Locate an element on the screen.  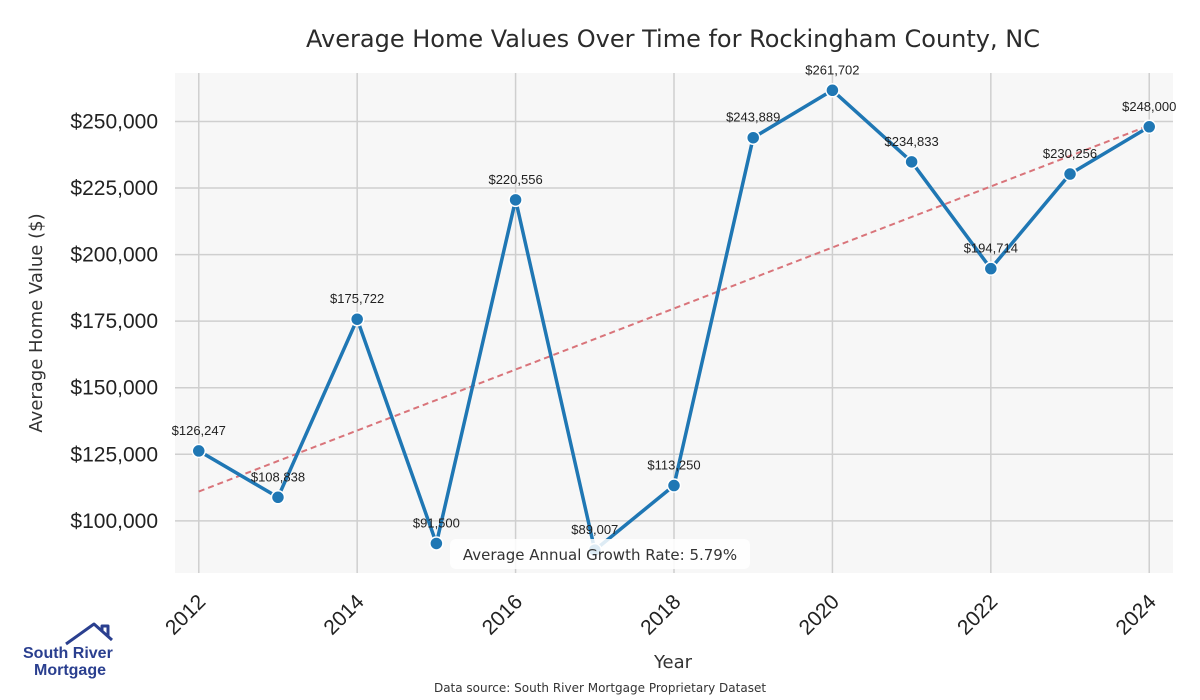
data-label: $194,714 is located at coordinates (991, 248).